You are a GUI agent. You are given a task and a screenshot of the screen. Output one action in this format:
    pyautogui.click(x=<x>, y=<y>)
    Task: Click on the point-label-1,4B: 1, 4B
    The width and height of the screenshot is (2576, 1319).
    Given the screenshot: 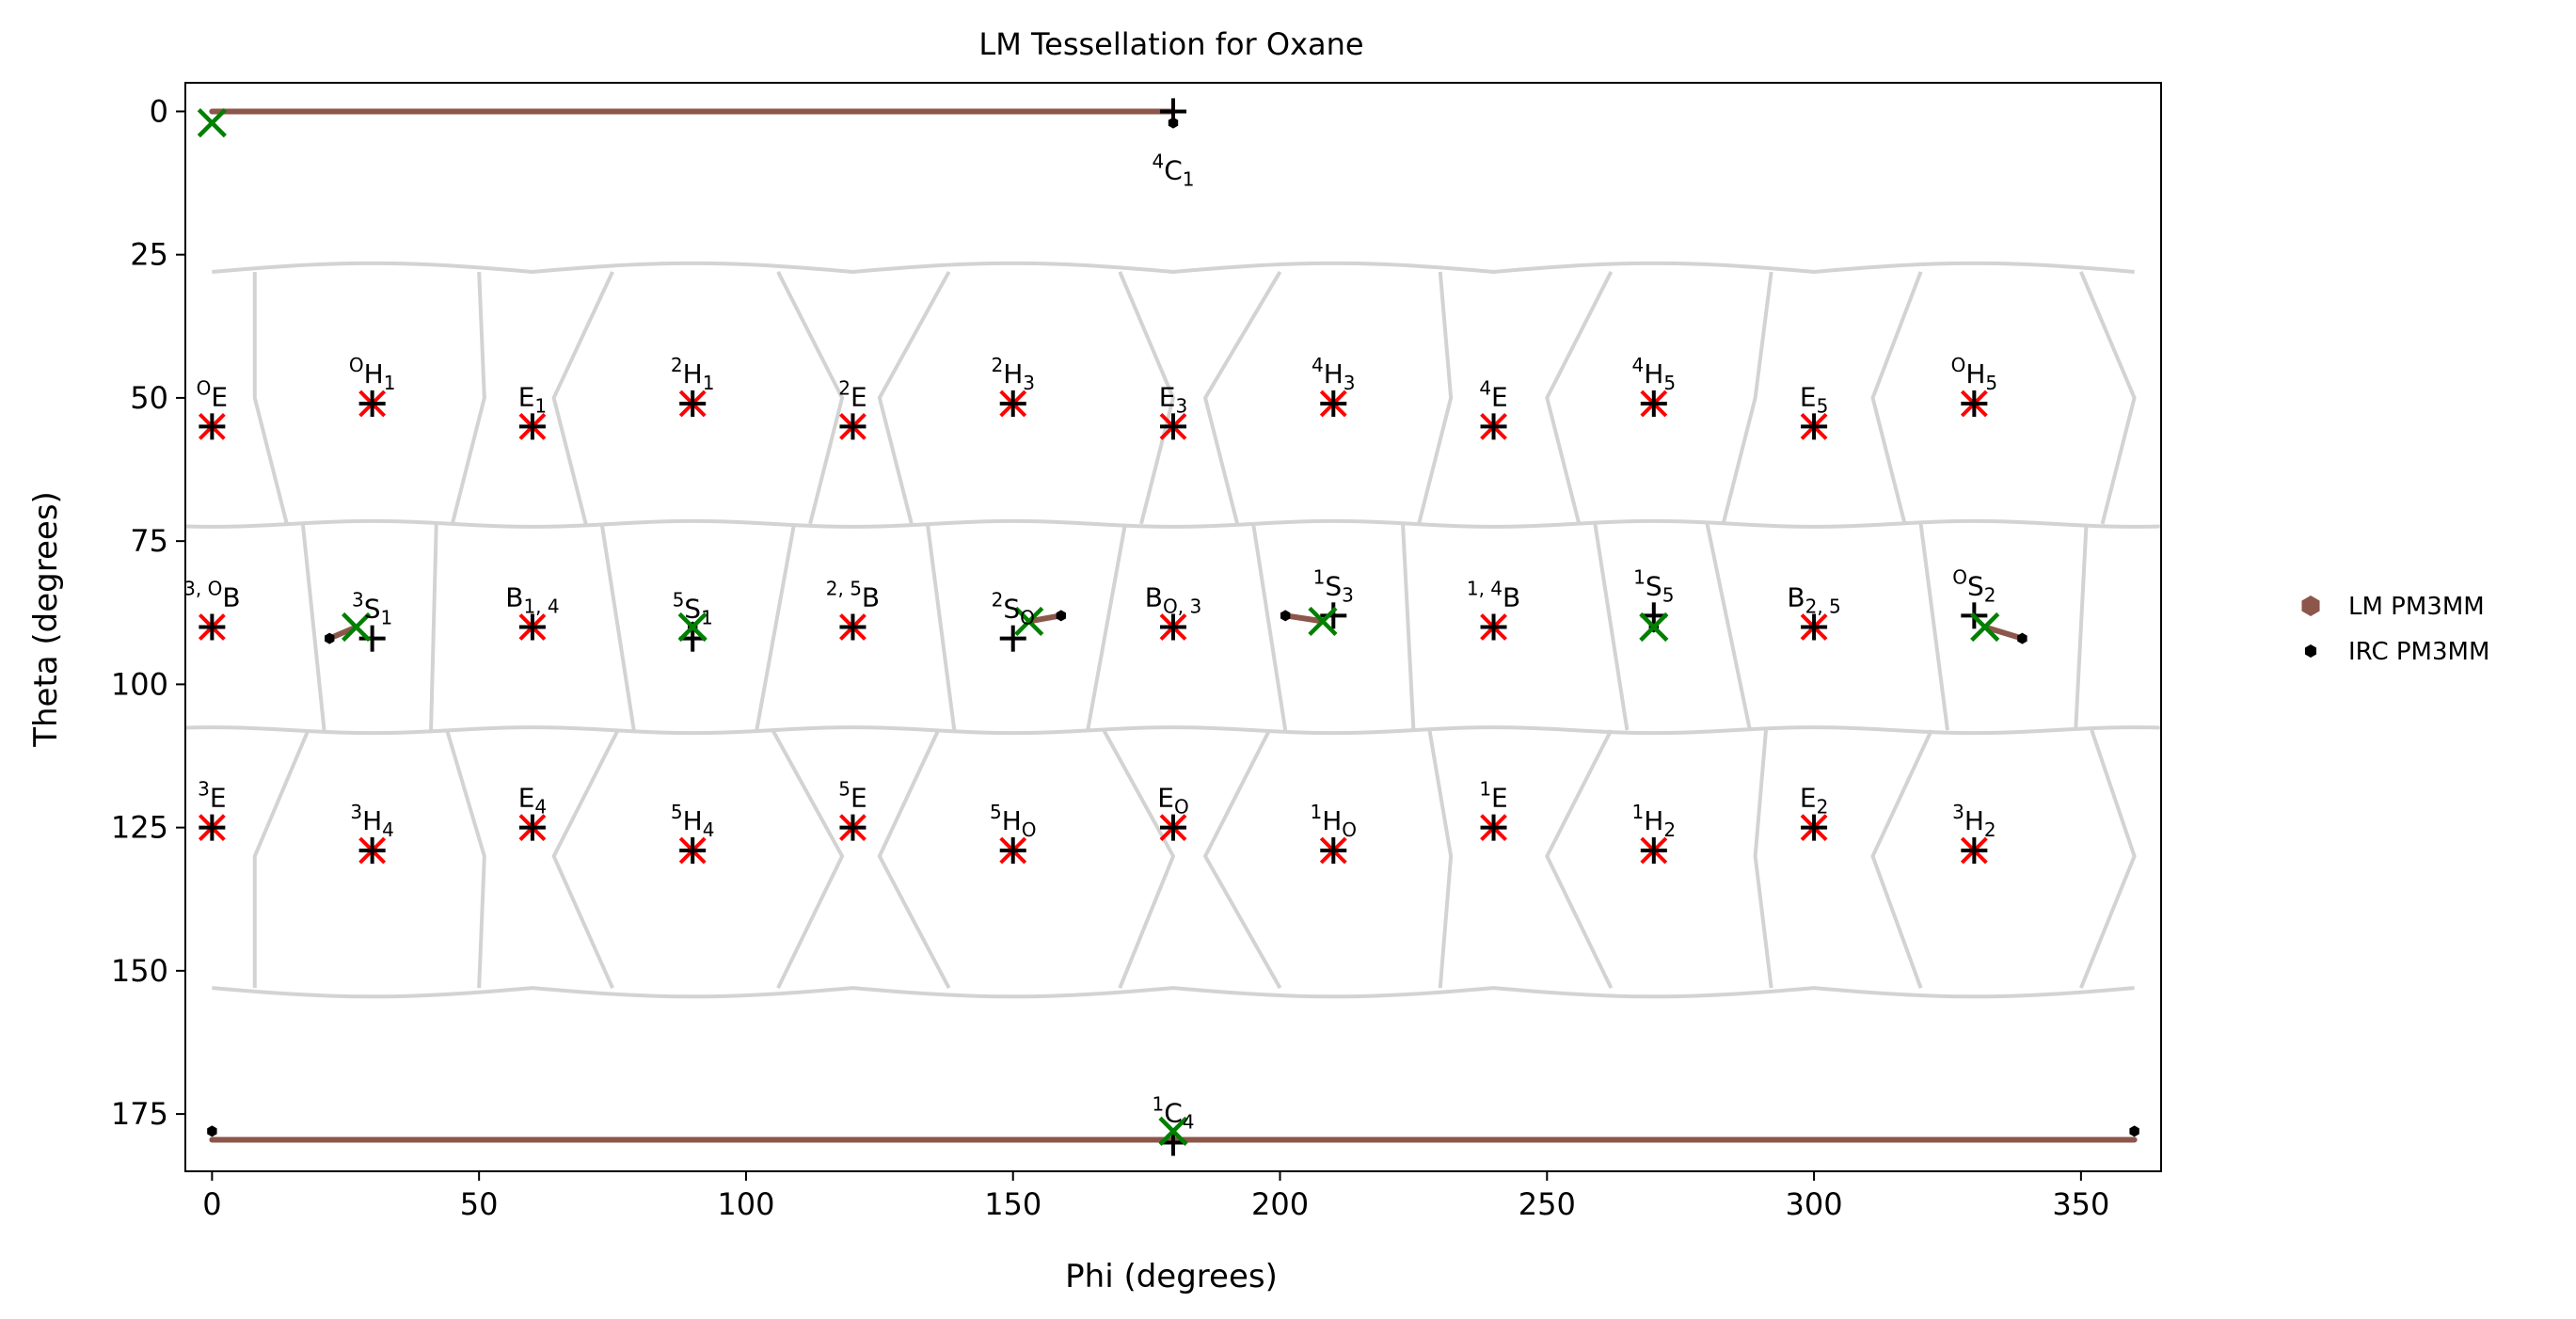 What is the action you would take?
    pyautogui.click(x=1494, y=595)
    